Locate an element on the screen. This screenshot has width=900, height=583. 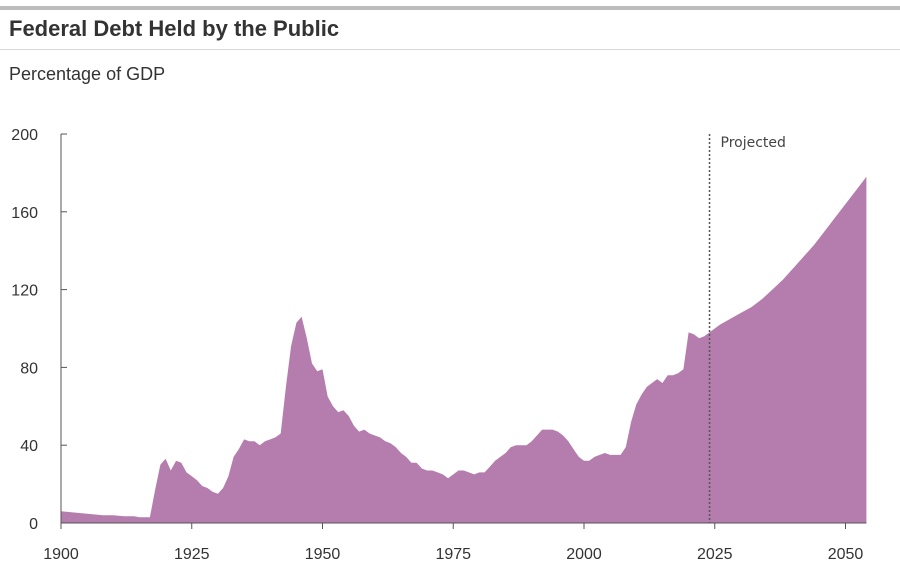
y-tick-label: 120 is located at coordinates (24, 291).